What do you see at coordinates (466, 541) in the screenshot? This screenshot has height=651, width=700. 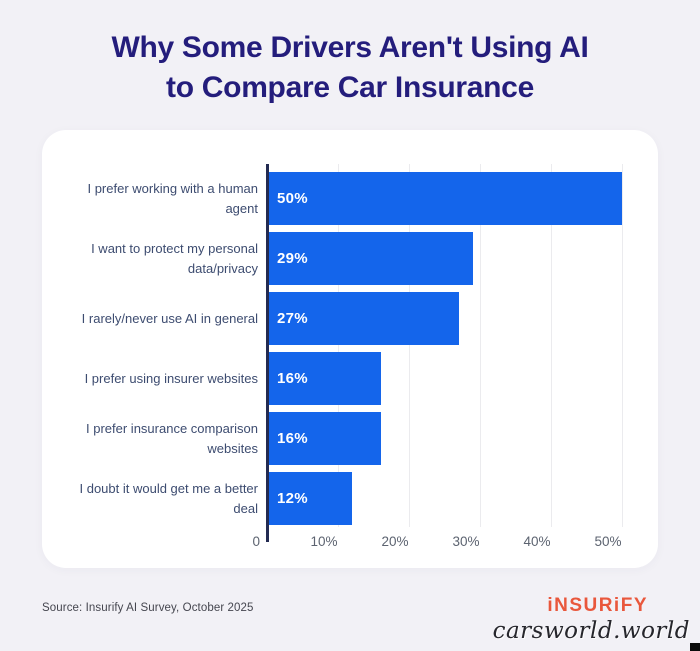 I see `x-tick-label-30: 30%` at bounding box center [466, 541].